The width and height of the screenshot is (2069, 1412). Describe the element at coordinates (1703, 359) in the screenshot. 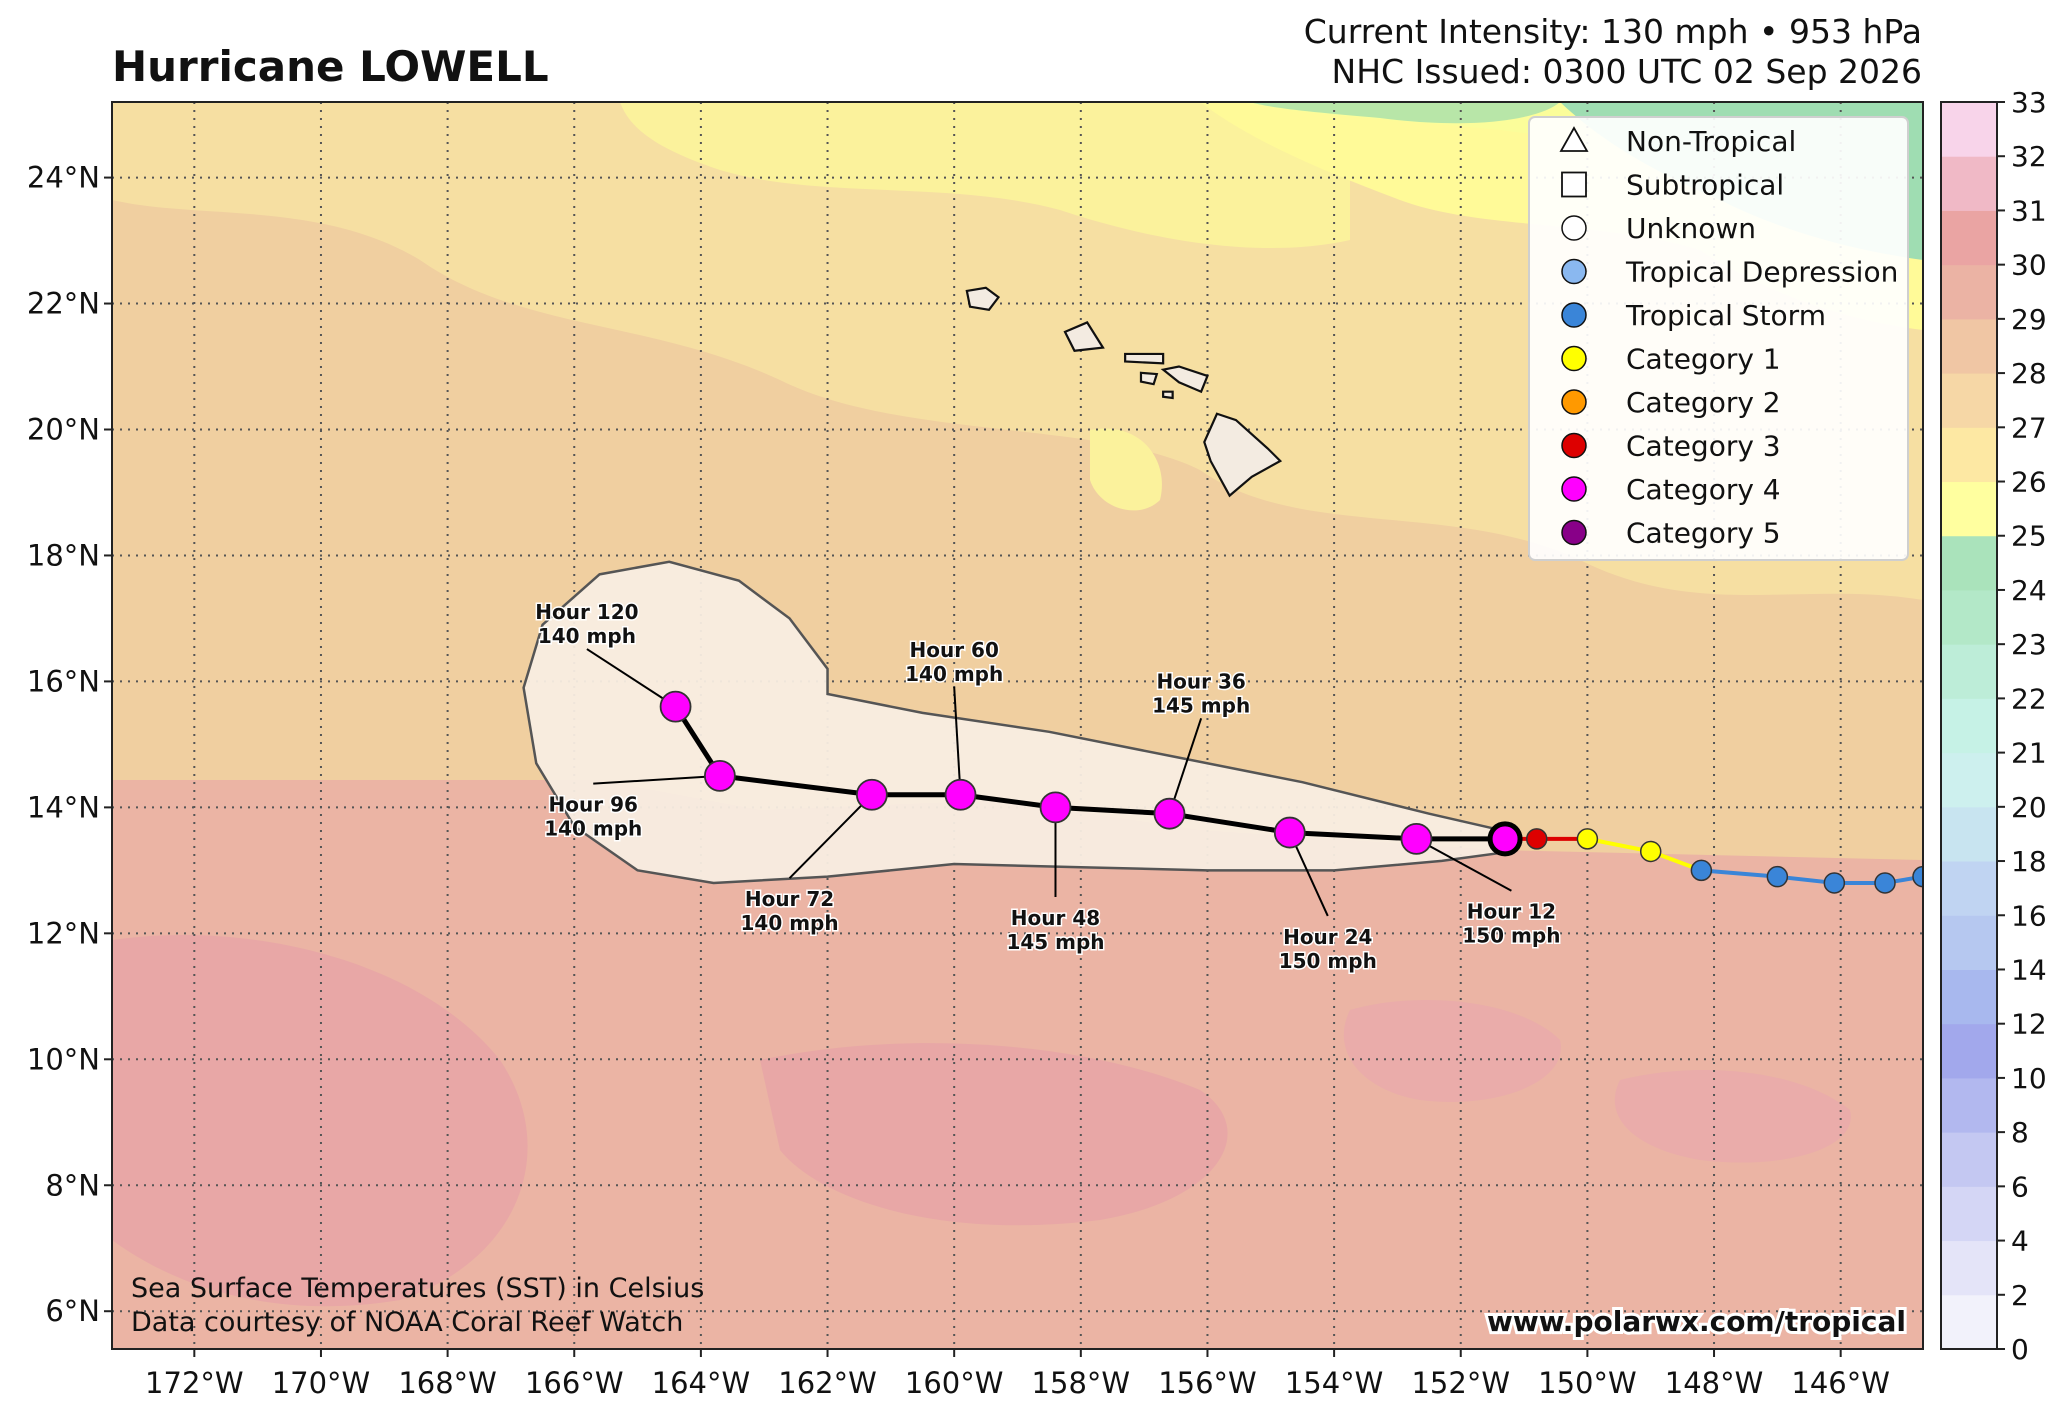

I see `legend-item-label: Category 1` at that location.